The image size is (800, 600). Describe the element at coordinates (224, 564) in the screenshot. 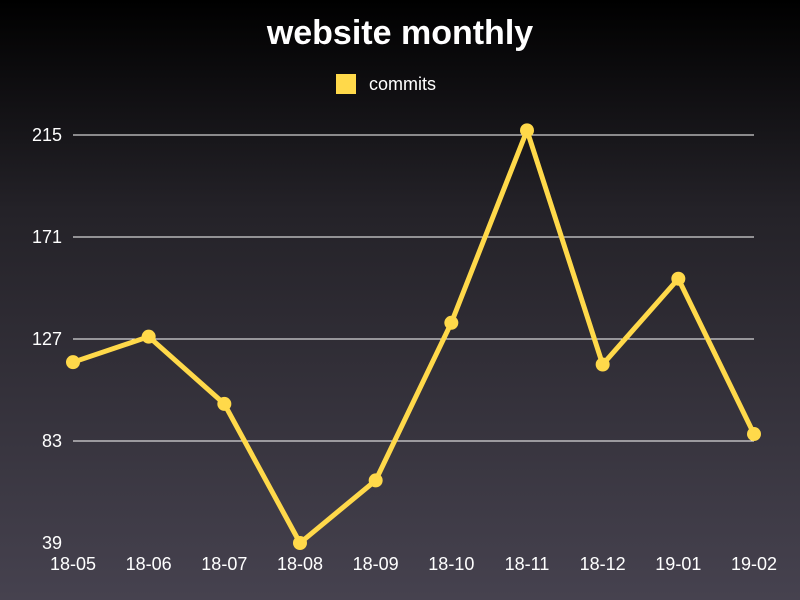

I see `x-tick-label: 18-07` at that location.